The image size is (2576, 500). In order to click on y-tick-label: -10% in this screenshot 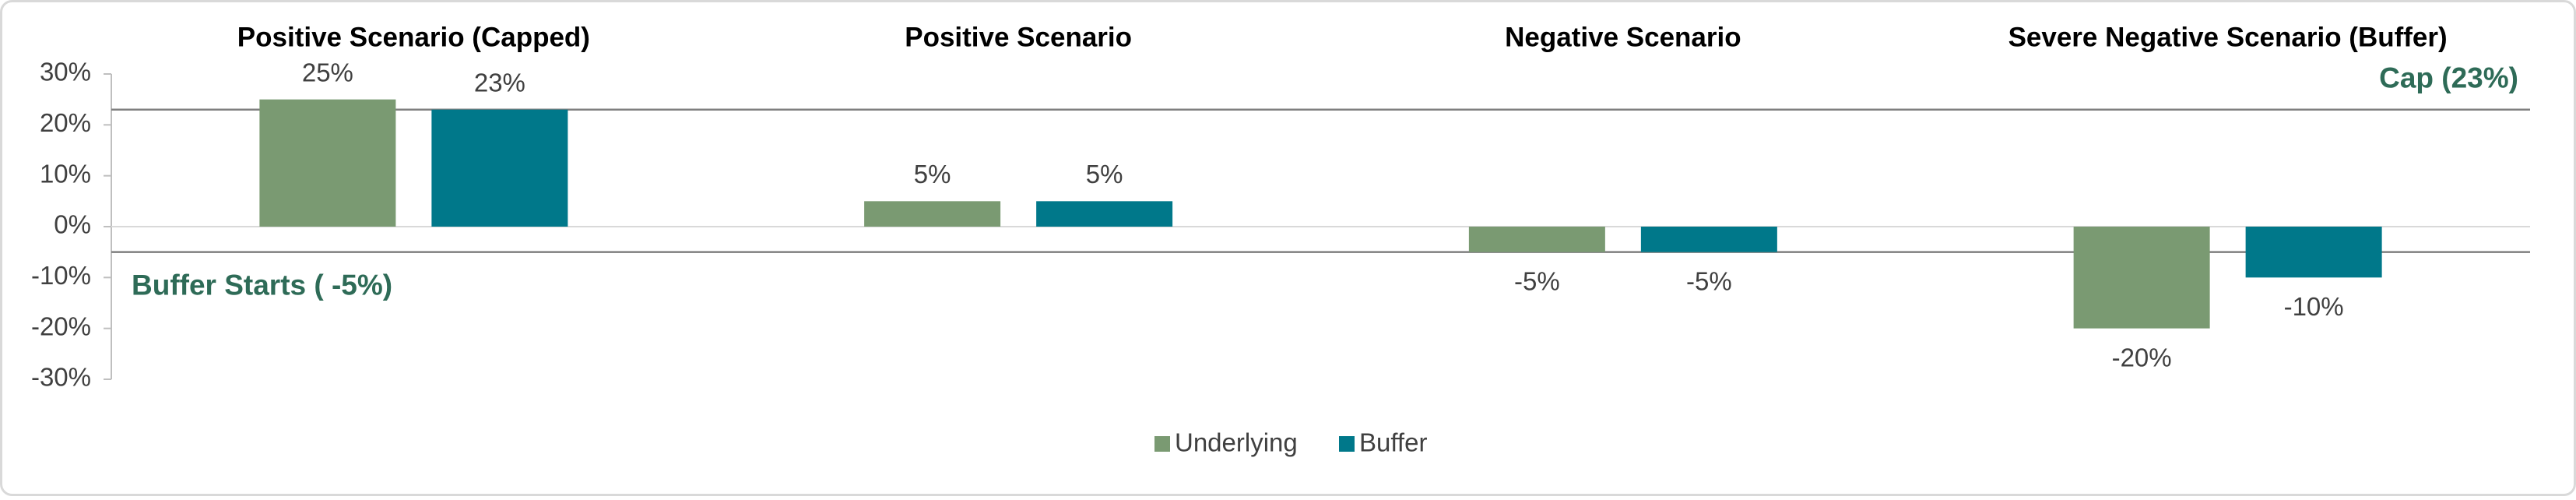, I will do `click(61, 275)`.